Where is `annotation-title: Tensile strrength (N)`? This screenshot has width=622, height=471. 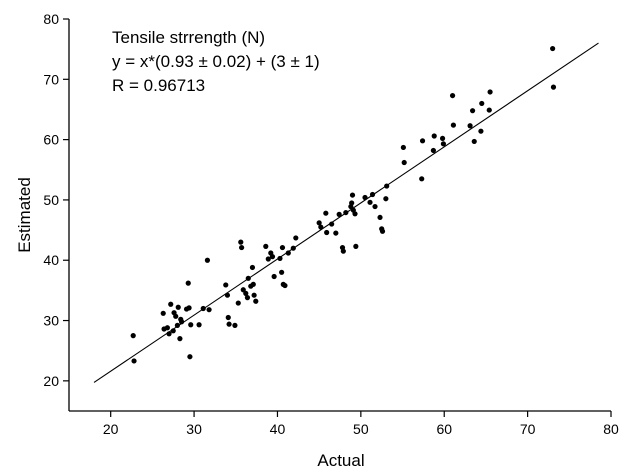 annotation-title: Tensile strrength (N) is located at coordinates (188, 37).